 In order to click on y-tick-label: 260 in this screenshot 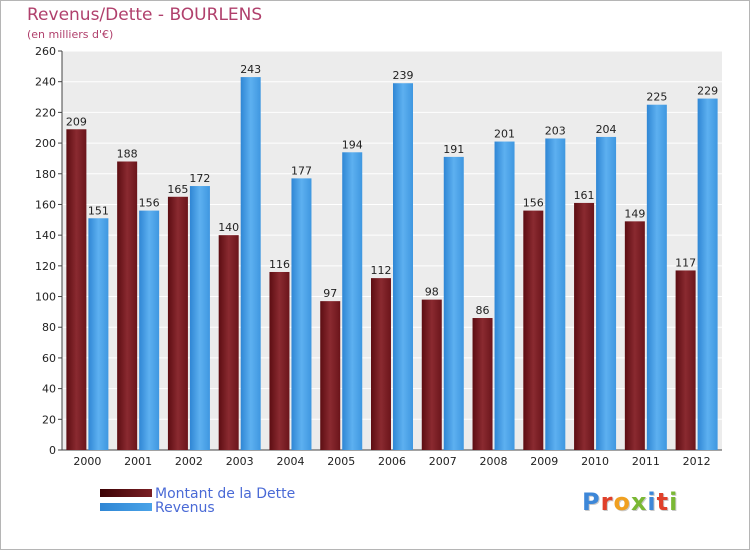, I will do `click(45, 51)`.